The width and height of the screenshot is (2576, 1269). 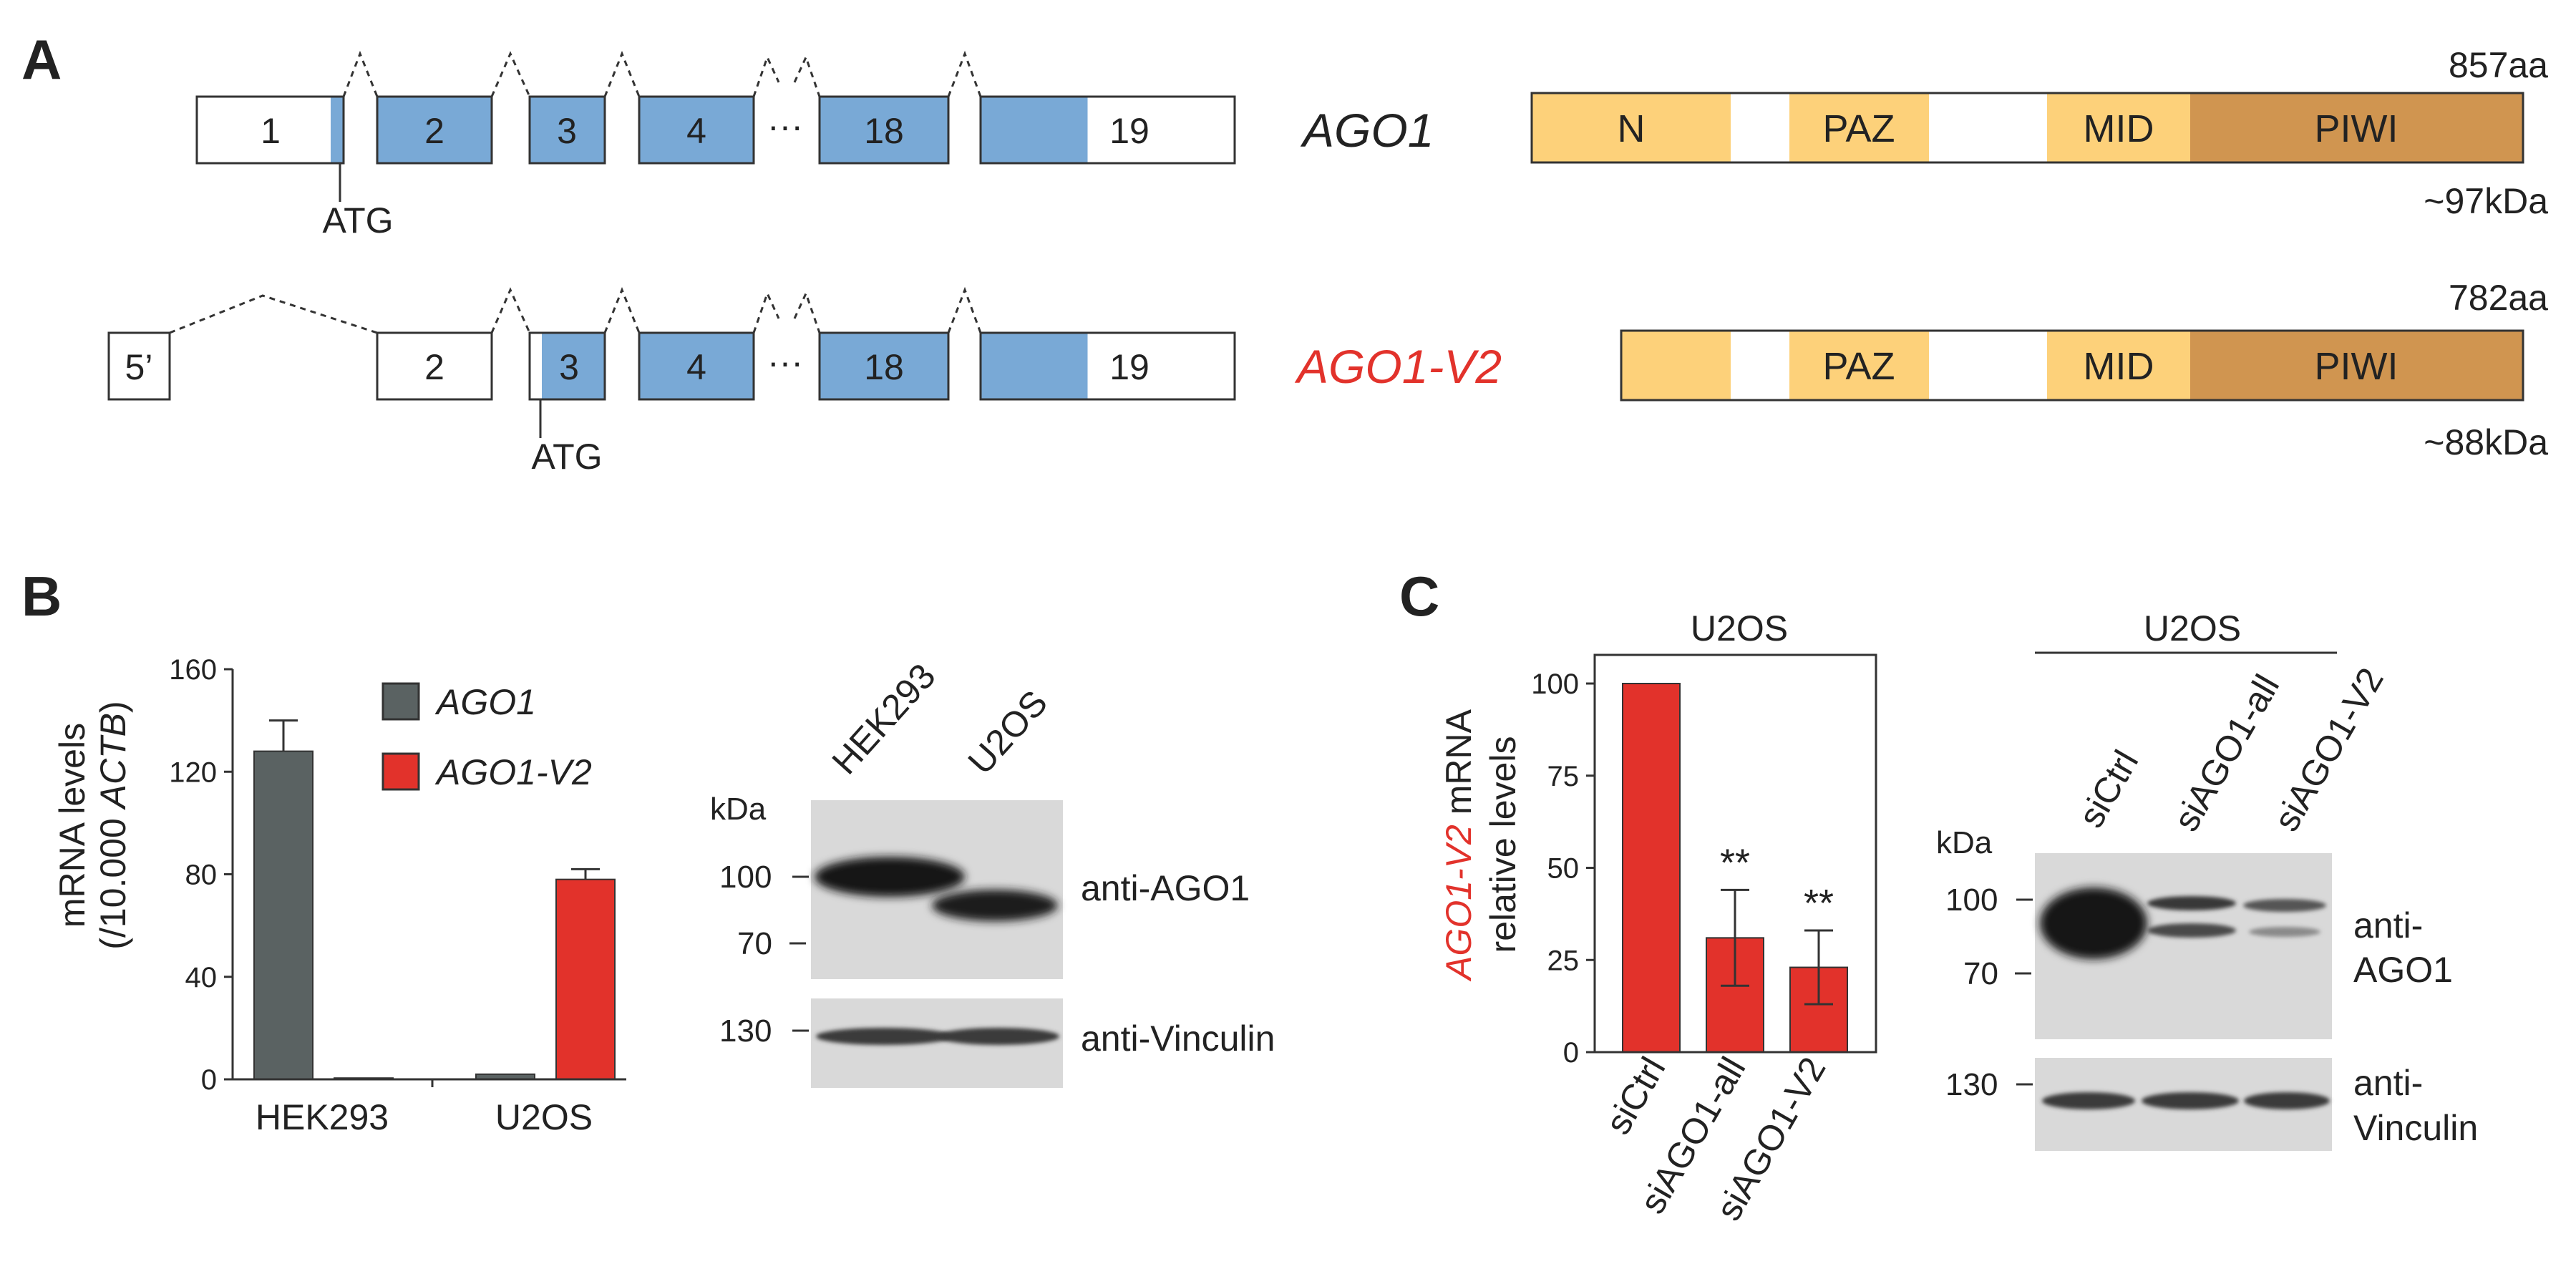 What do you see at coordinates (139, 366) in the screenshot?
I see `v2-exon-5utr` at bounding box center [139, 366].